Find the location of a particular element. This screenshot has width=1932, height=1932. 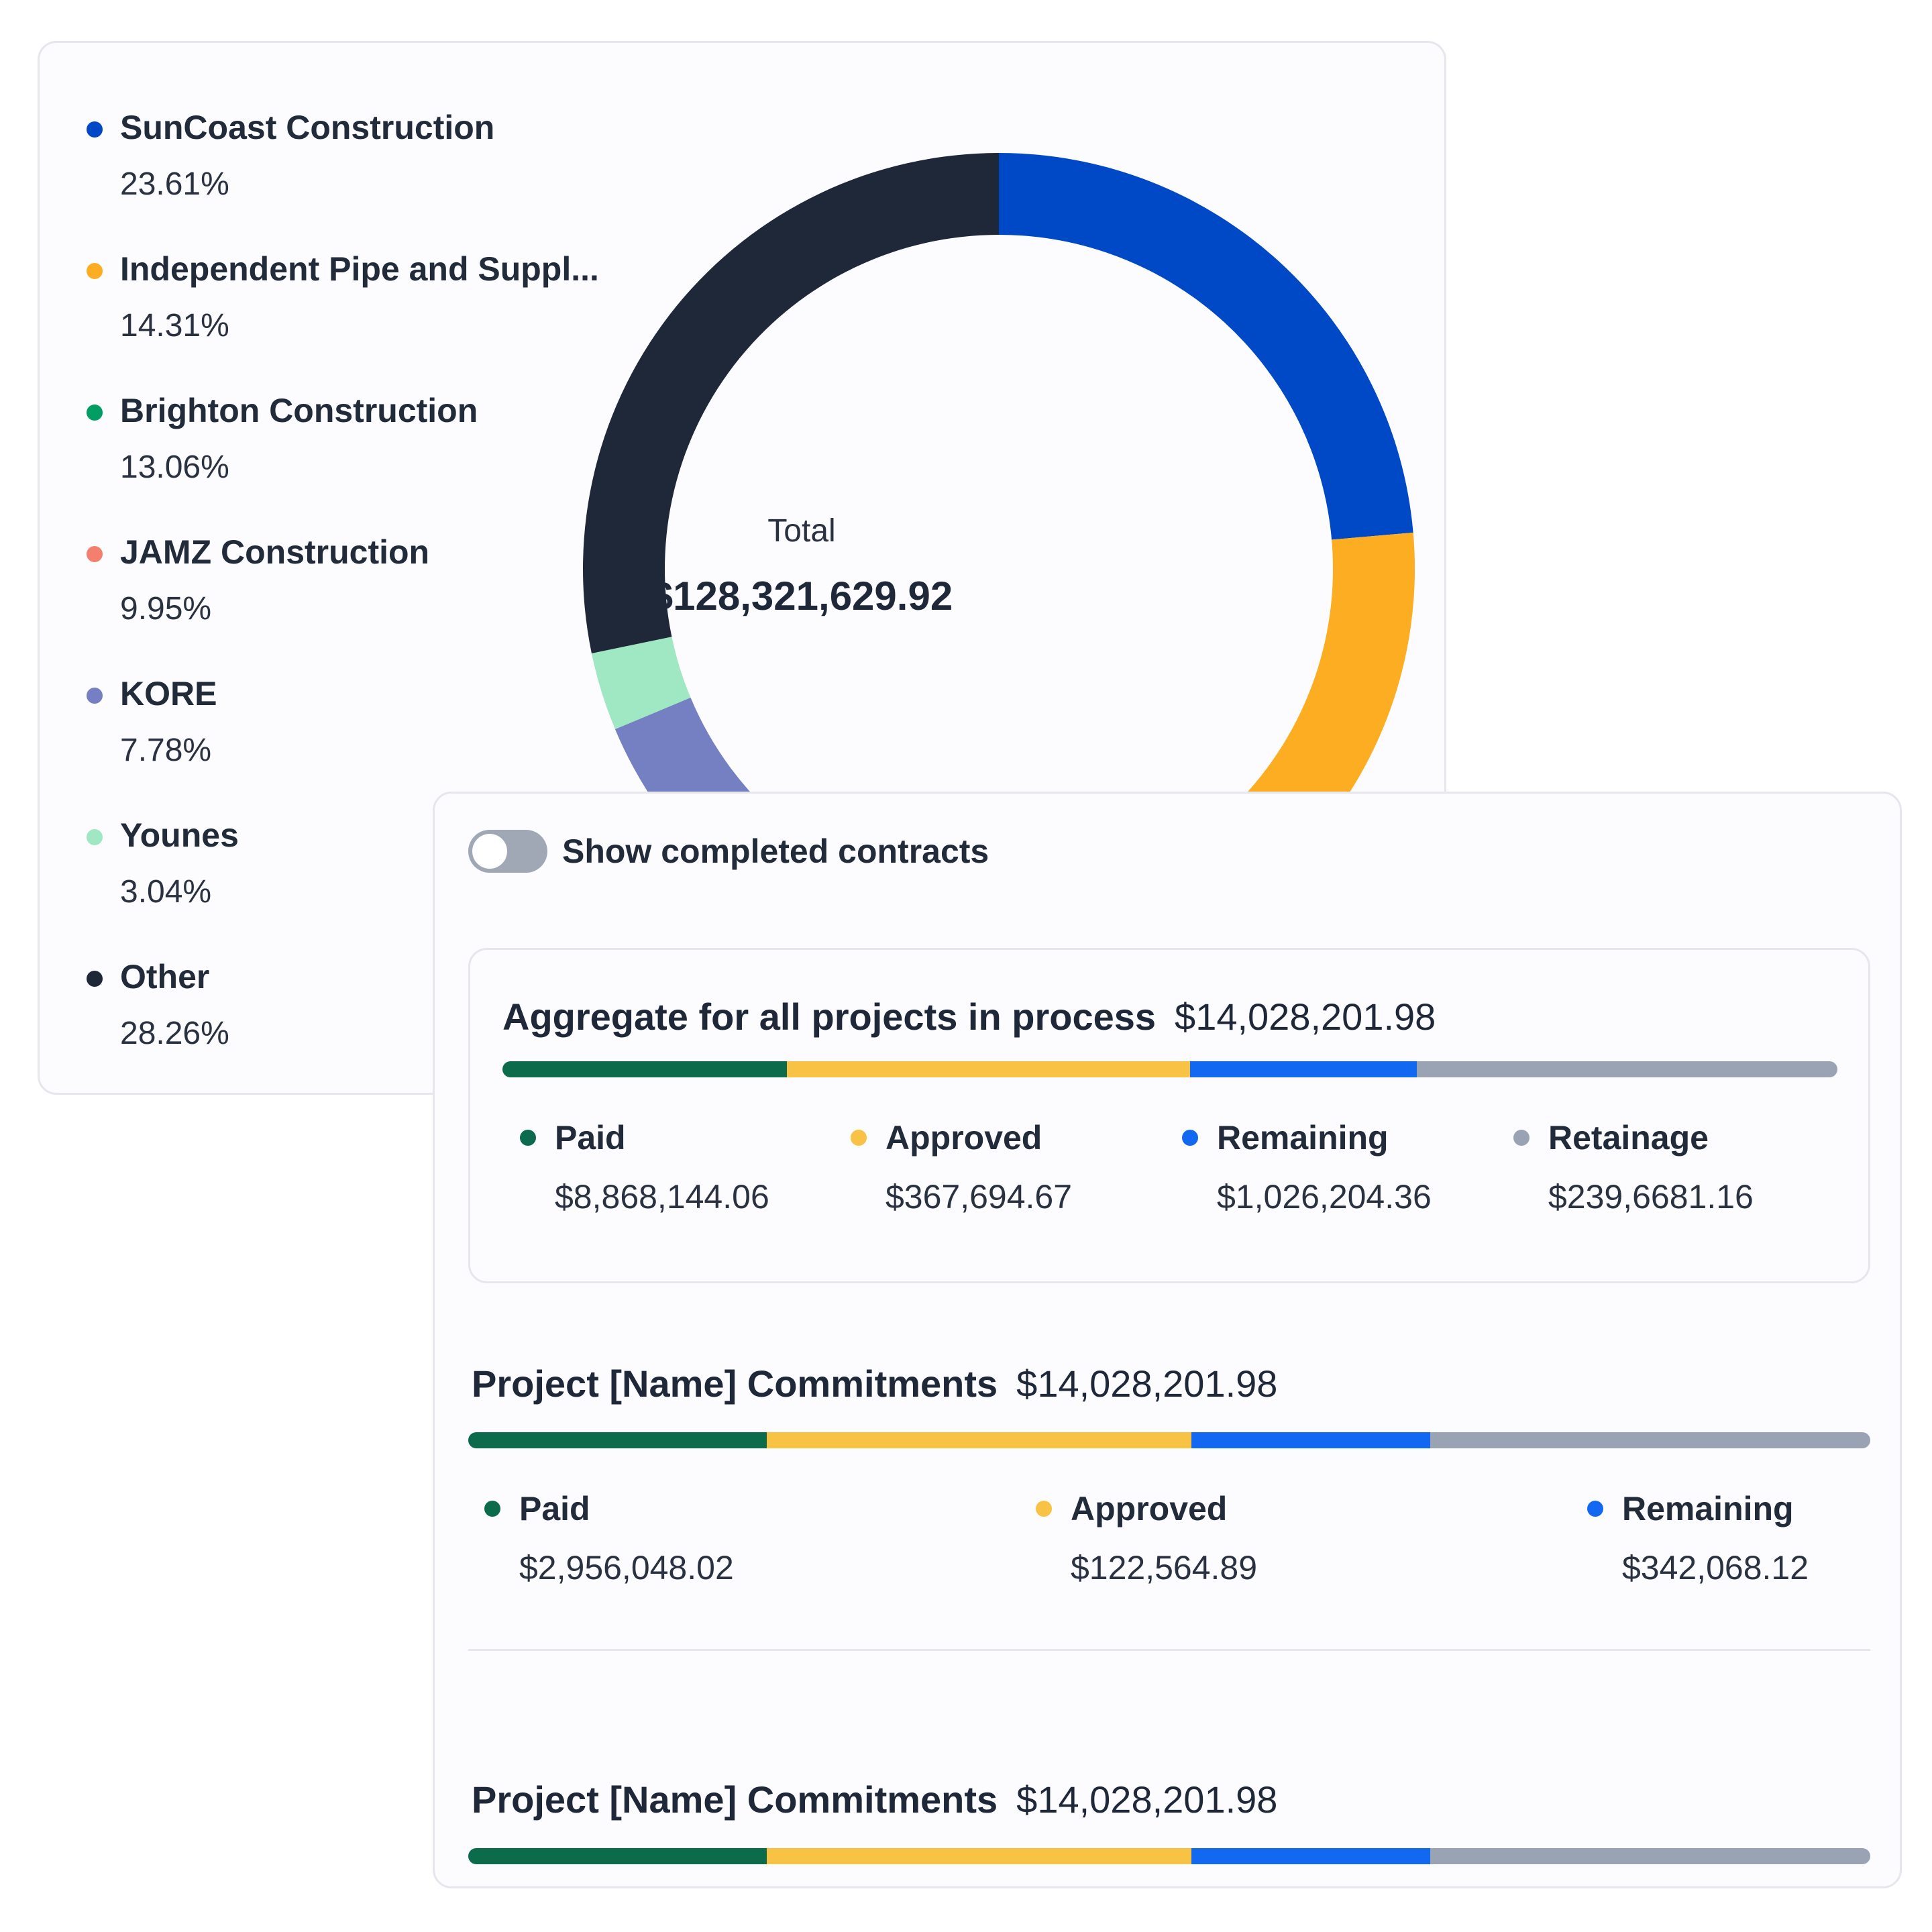

legend-value: 23.61% is located at coordinates (174, 184).